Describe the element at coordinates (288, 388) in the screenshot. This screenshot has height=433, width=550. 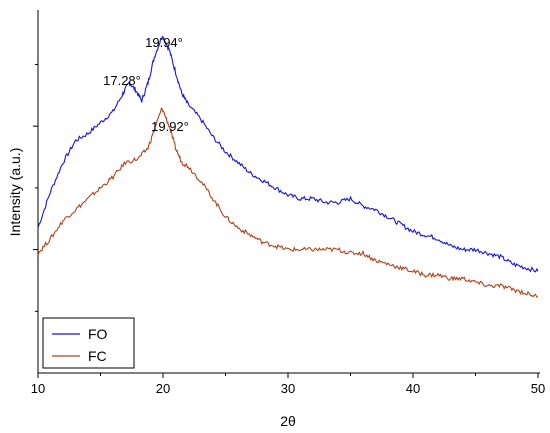
I see `x-tick-label-30: 30` at that location.